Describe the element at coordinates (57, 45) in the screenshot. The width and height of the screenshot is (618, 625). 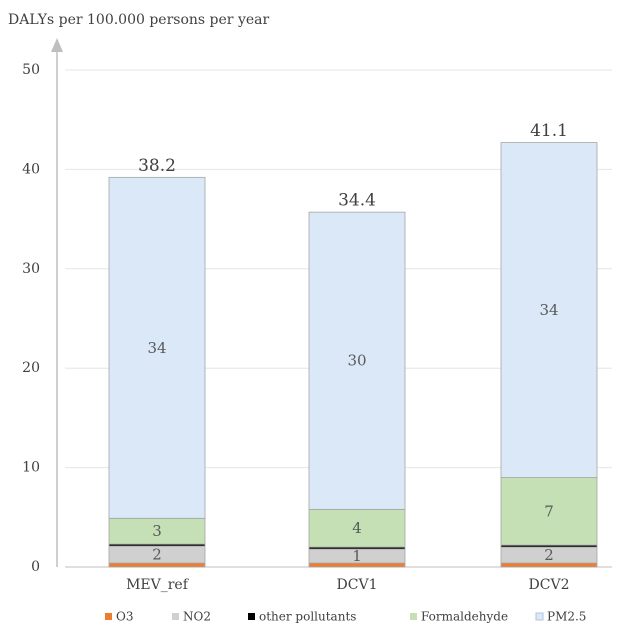
I see `y-axis-arrow` at that location.